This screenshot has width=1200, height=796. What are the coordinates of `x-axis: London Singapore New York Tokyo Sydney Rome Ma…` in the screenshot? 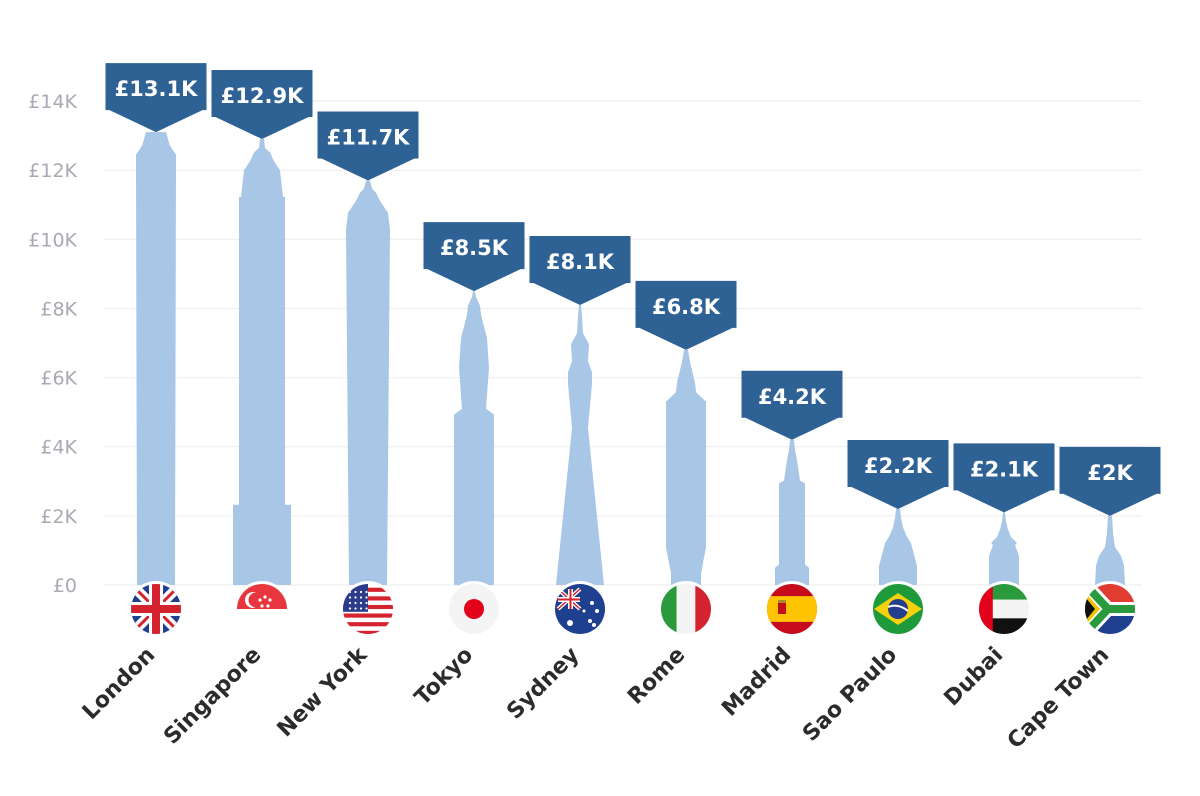 It's located at (596, 698).